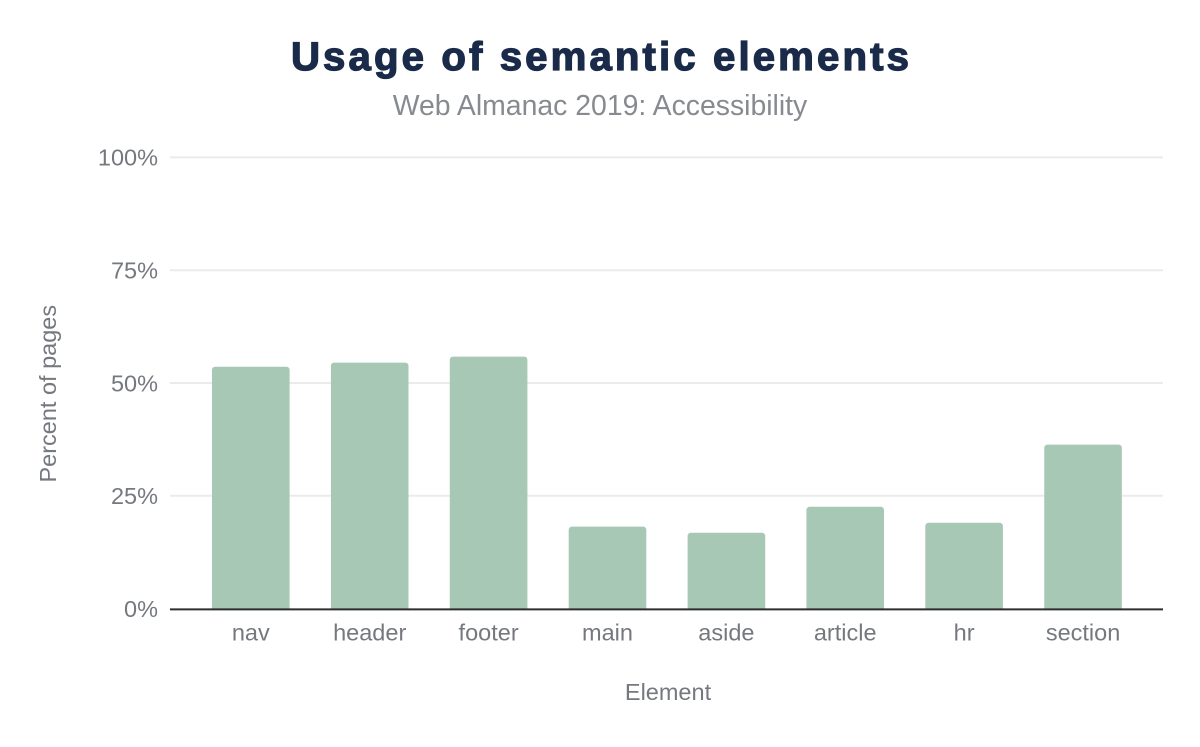  I want to click on svg-text: 50%, so click(134, 383).